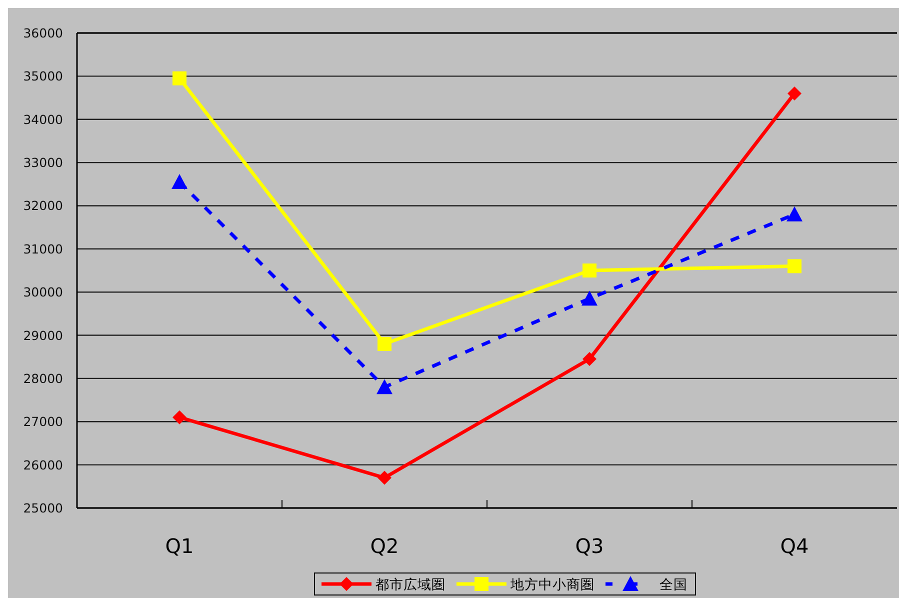 This screenshot has height=598, width=899. Describe the element at coordinates (411, 585) in the screenshot. I see `legend-label: 都市広域圏` at that location.